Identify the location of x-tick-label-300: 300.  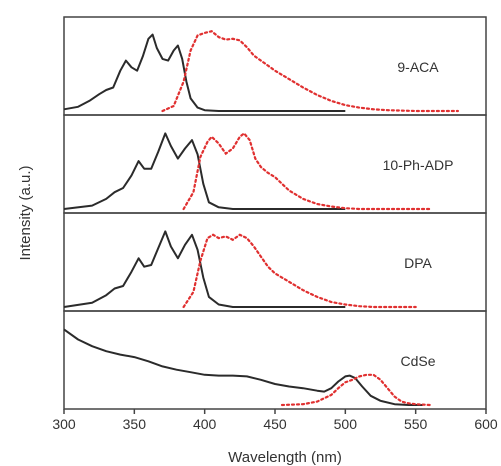
(64, 424).